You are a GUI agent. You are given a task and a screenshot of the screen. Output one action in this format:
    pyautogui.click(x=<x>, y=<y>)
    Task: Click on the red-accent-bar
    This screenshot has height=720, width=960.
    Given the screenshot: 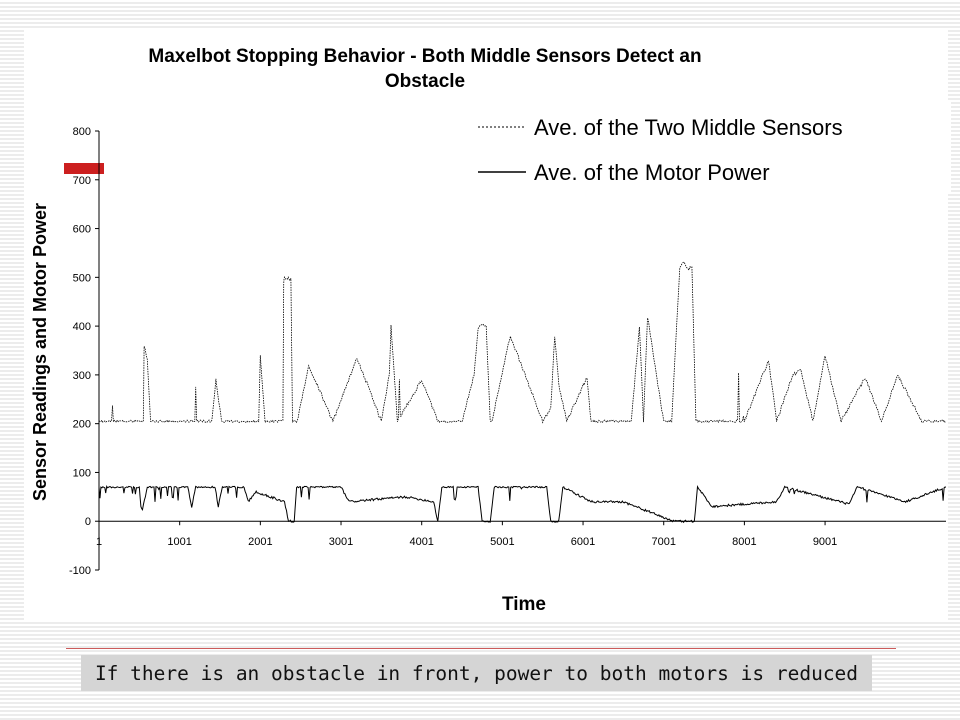 What is the action you would take?
    pyautogui.click(x=84, y=168)
    